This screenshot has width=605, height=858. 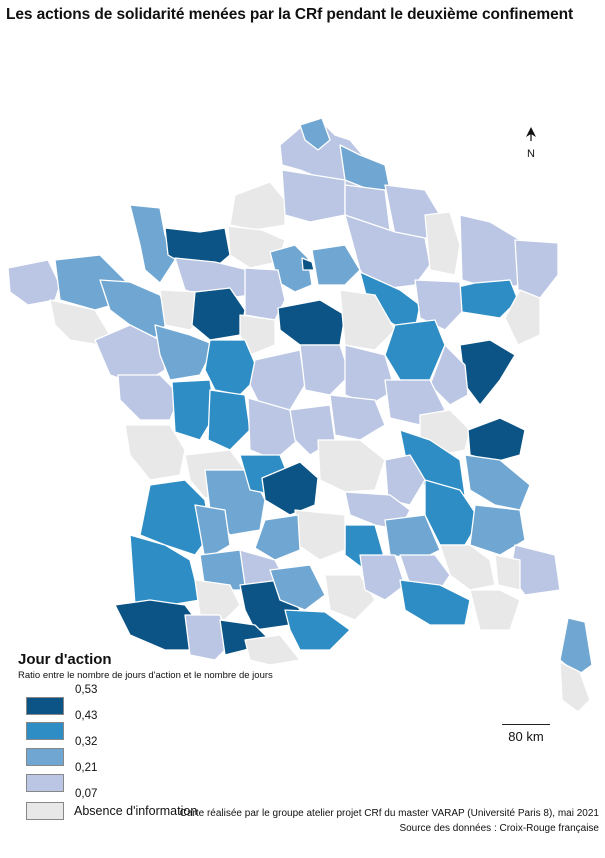 What do you see at coordinates (136, 811) in the screenshot?
I see `legend-absence-label: Absence d'information` at bounding box center [136, 811].